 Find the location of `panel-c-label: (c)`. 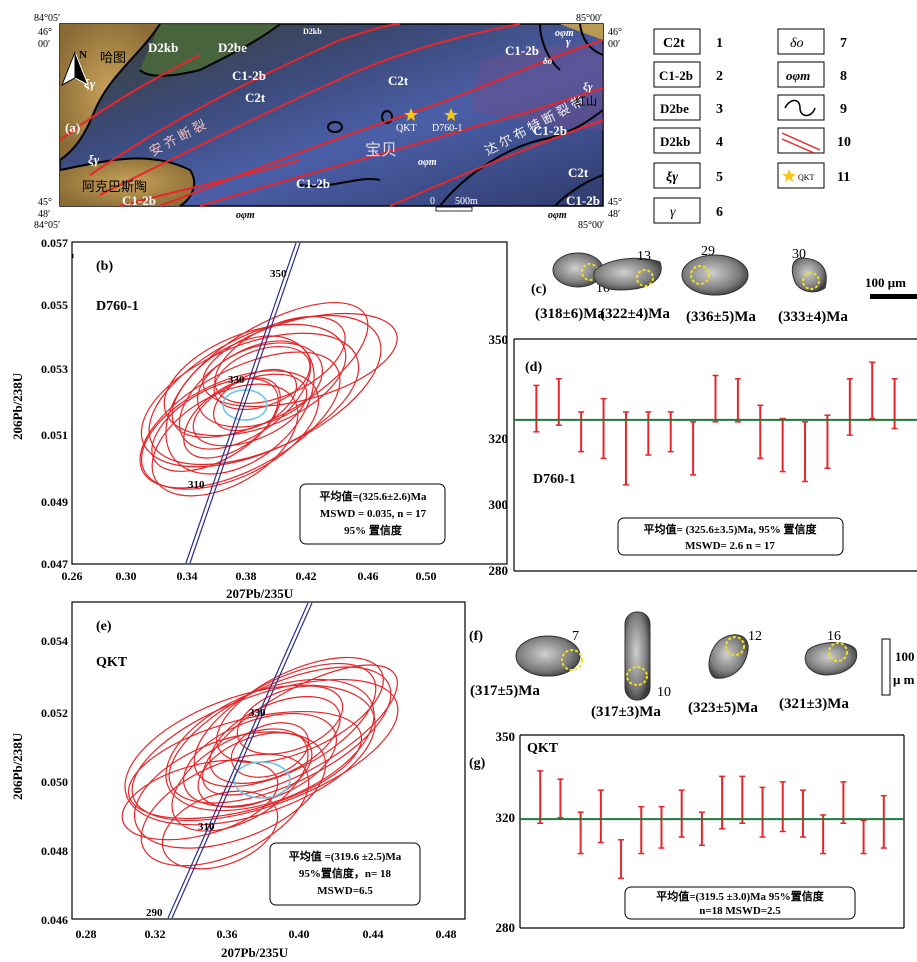

panel-c-label: (c) is located at coordinates (539, 289).